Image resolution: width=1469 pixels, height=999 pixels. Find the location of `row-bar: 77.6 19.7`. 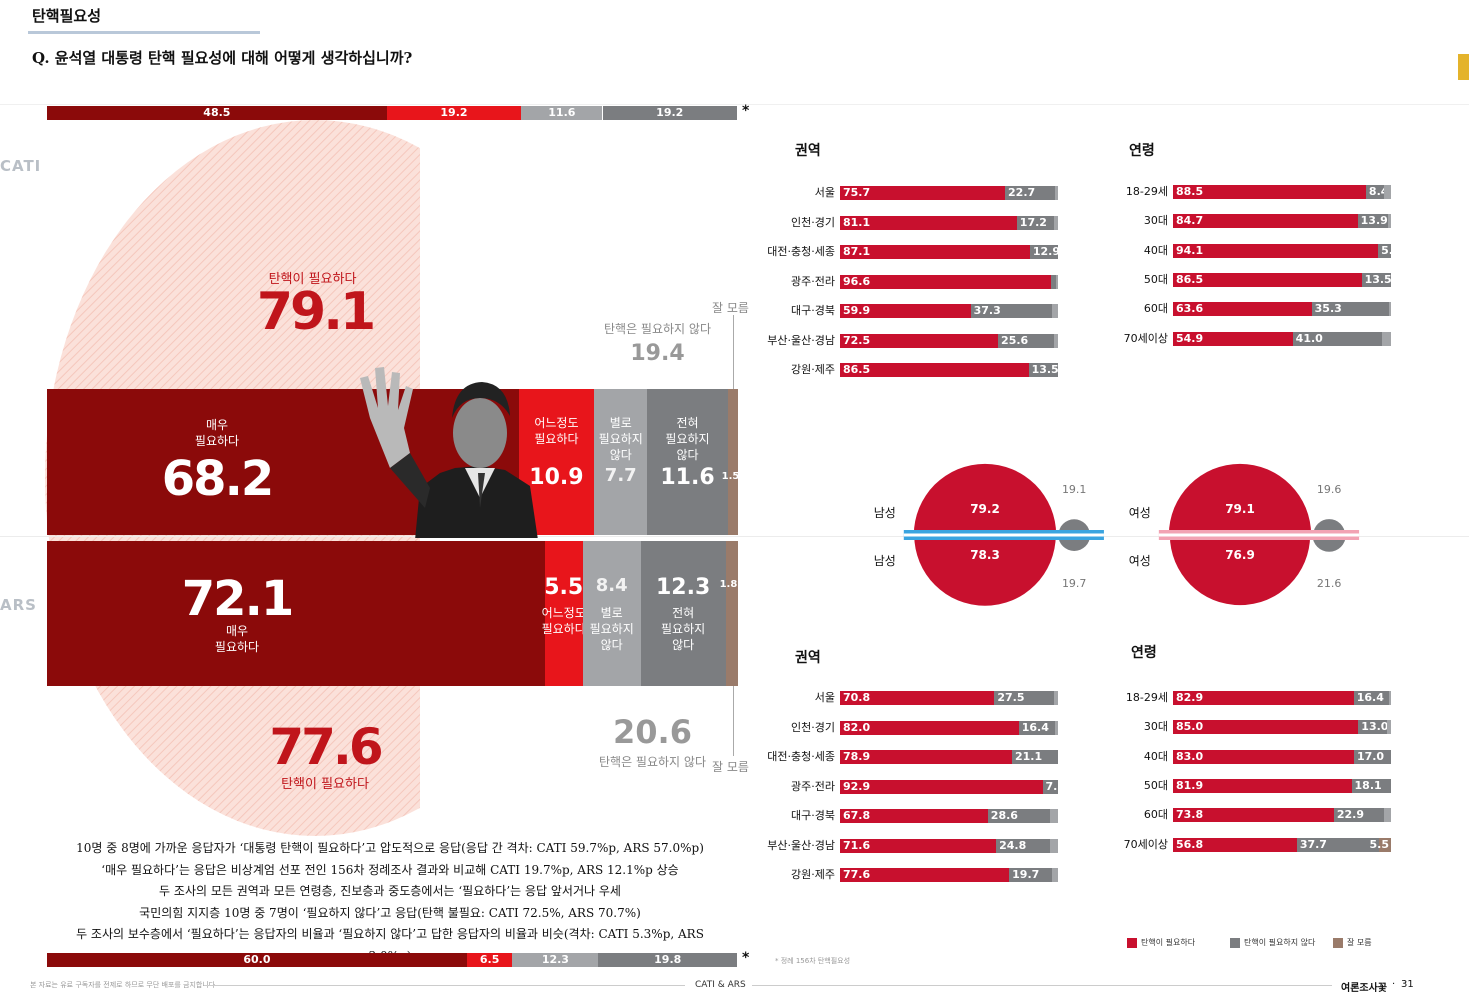

row-bar: 77.6 19.7 is located at coordinates (949, 875).